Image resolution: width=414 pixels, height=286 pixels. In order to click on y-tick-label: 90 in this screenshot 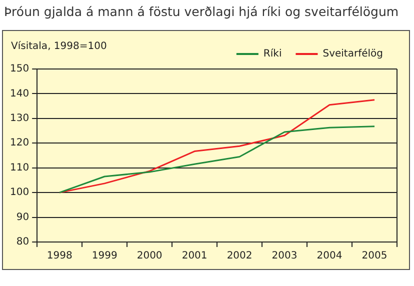, I will do `click(23, 217)`.